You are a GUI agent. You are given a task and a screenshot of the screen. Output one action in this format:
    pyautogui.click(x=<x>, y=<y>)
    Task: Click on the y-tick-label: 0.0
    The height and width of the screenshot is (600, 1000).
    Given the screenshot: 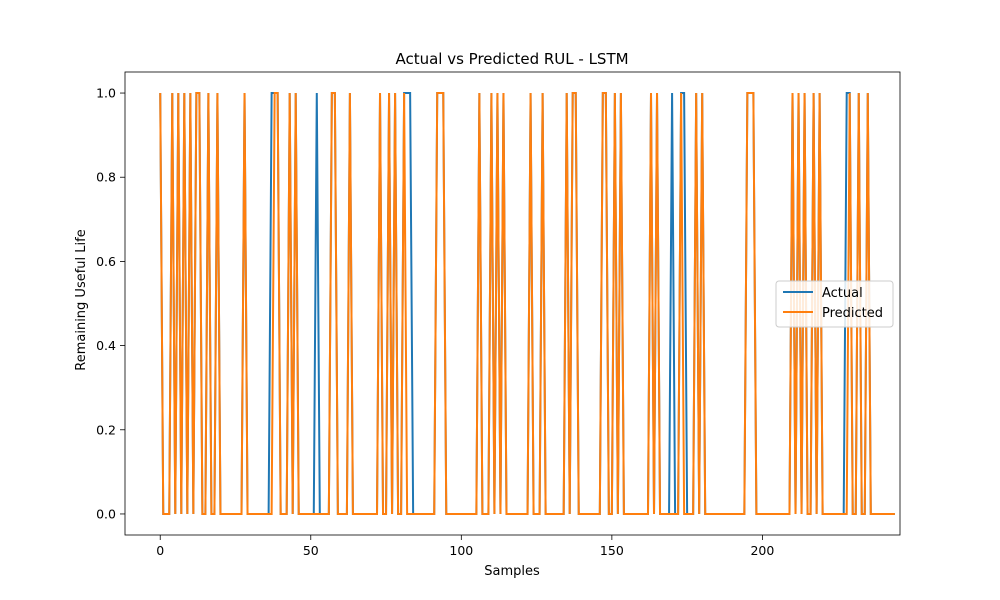 What is the action you would take?
    pyautogui.click(x=106, y=513)
    